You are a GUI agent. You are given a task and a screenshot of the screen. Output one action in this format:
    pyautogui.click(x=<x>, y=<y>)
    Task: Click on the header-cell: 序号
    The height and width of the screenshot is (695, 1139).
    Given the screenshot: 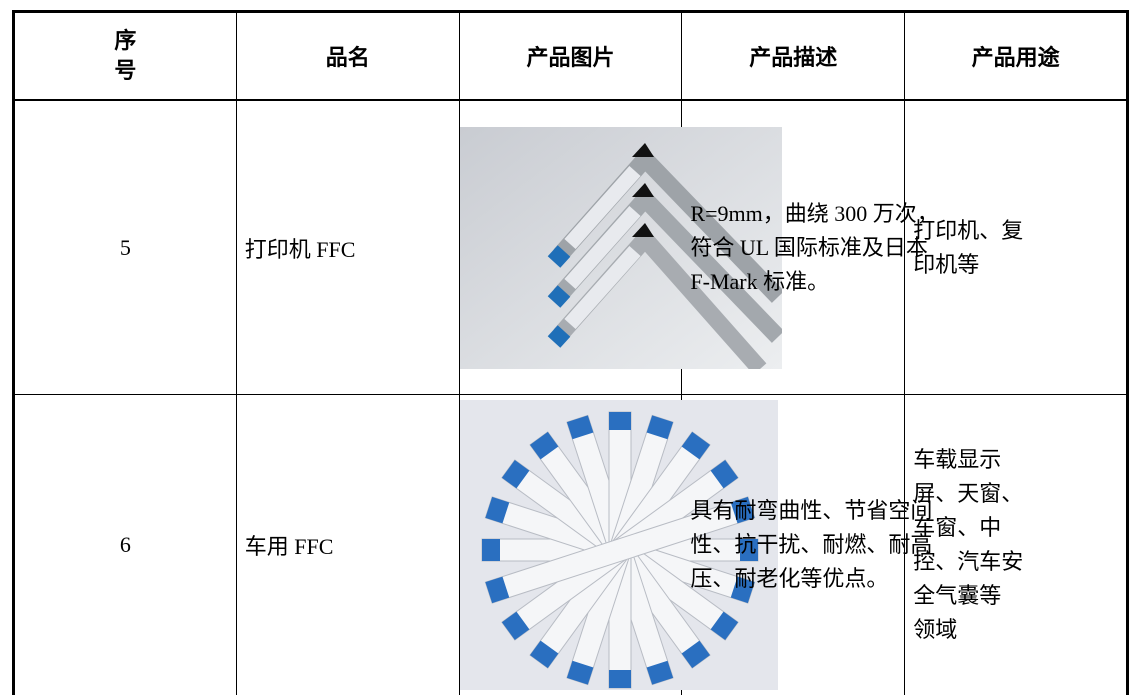 What is the action you would take?
    pyautogui.click(x=125, y=56)
    